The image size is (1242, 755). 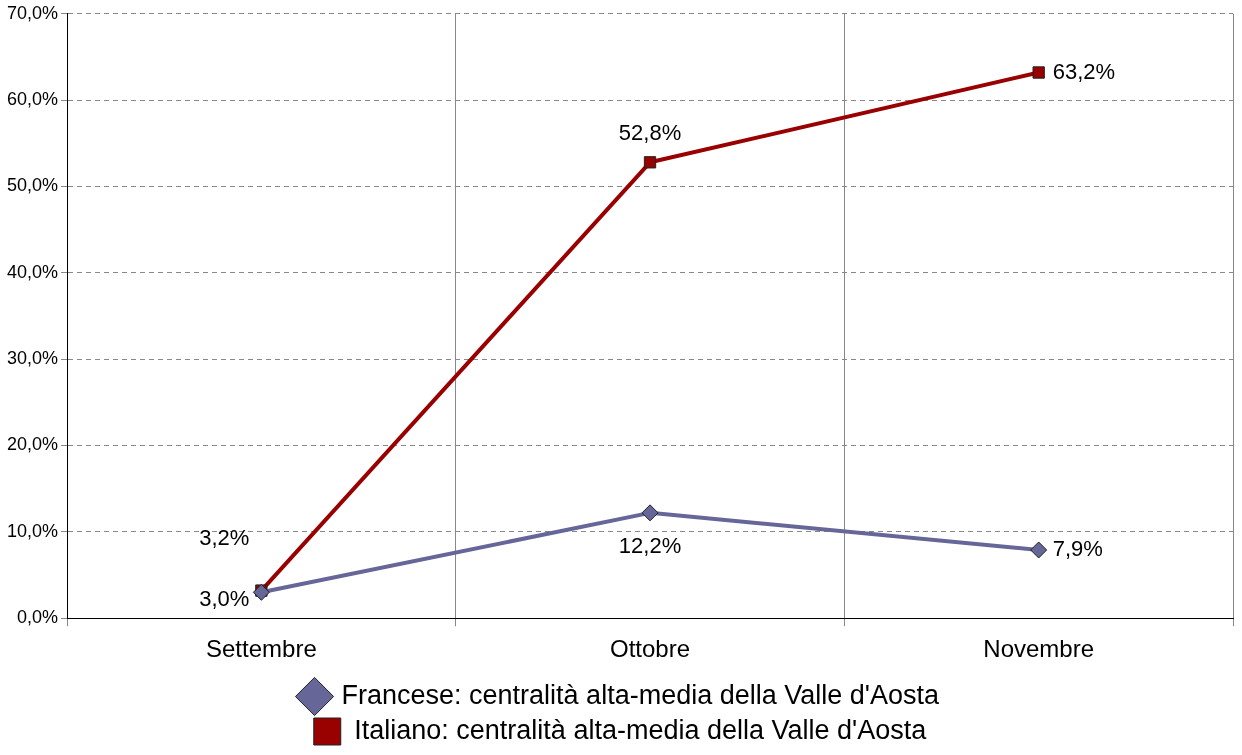 I want to click on data-label: 52,8%, so click(x=650, y=133).